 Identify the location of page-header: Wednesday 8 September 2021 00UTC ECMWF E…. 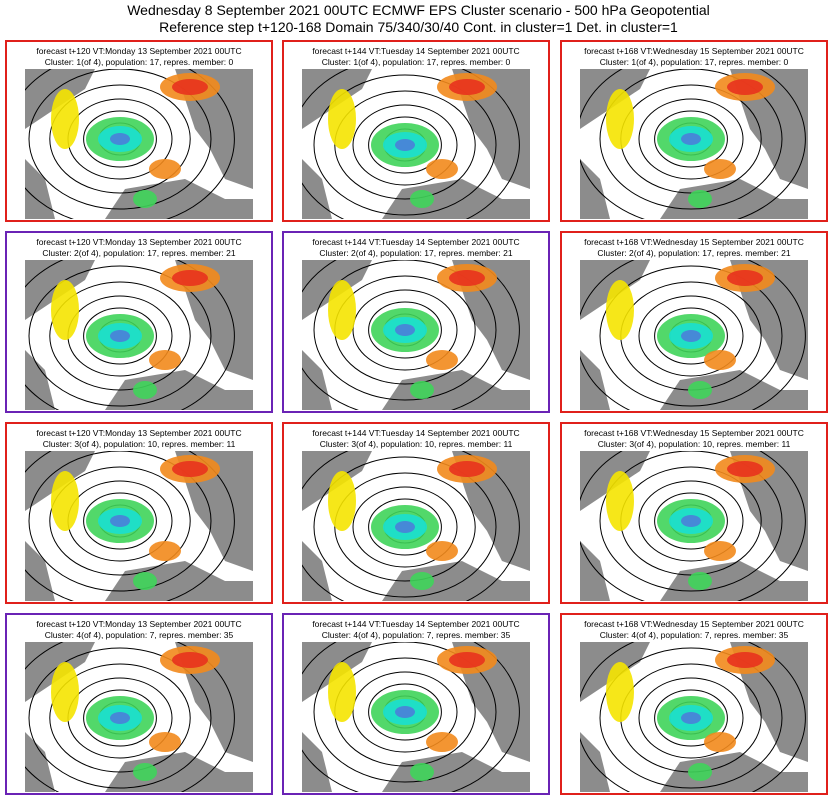
(418, 19).